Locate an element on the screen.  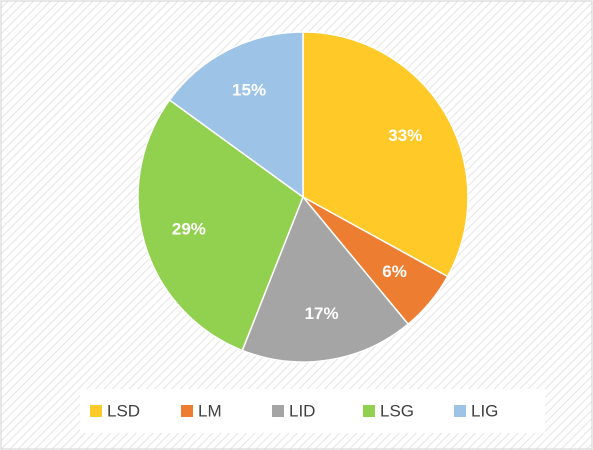
legend-label: LSD is located at coordinates (123, 410).